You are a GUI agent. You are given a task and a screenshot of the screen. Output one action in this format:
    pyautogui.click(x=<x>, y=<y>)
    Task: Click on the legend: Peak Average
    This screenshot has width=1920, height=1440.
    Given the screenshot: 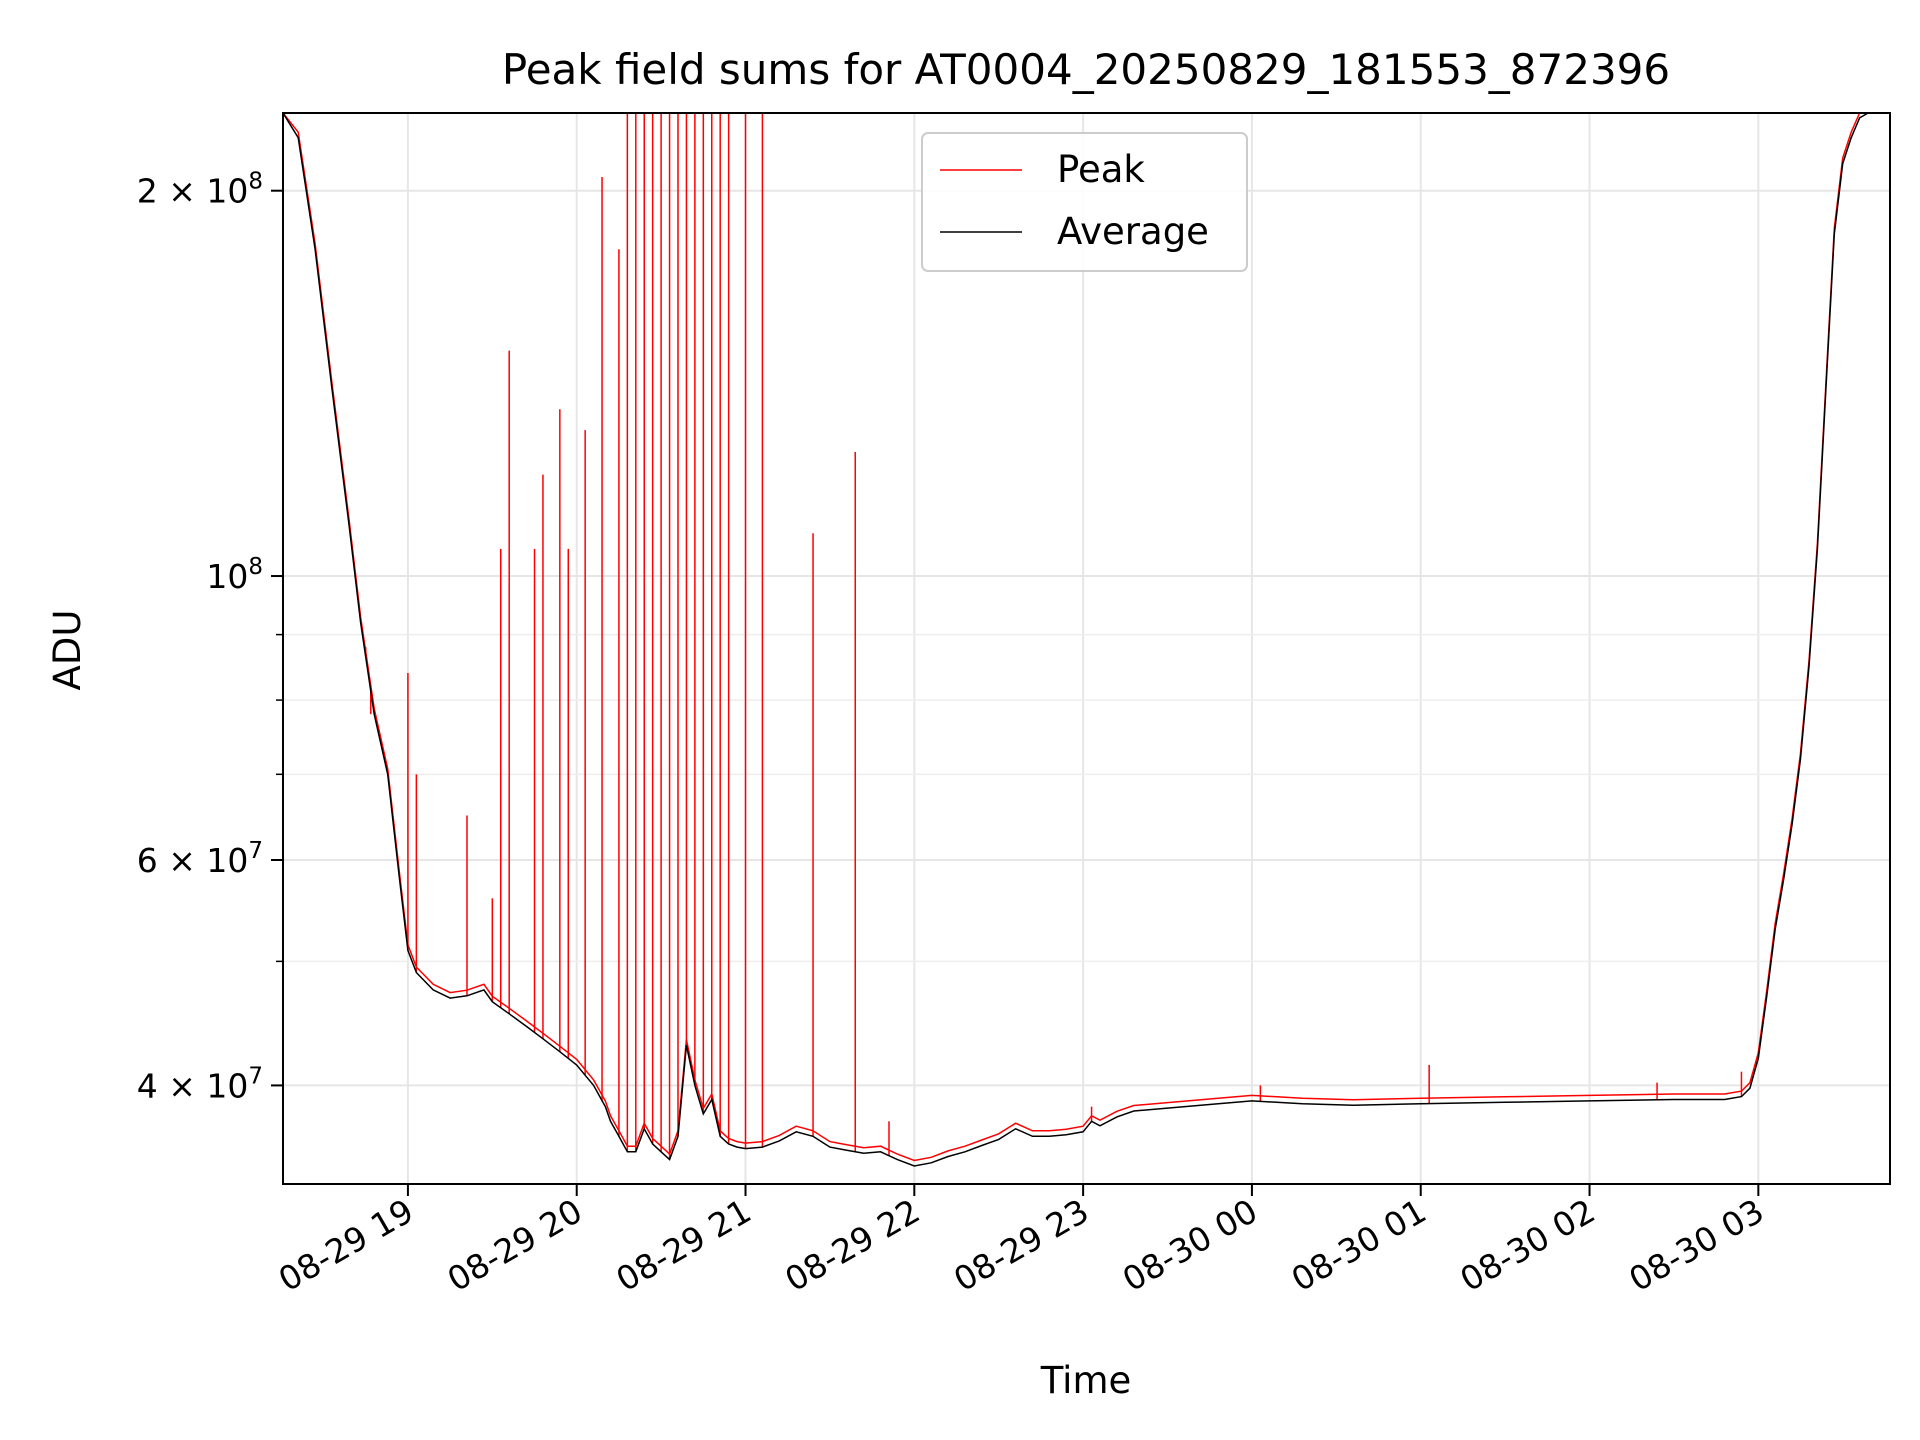 What is the action you would take?
    pyautogui.click(x=1084, y=202)
    